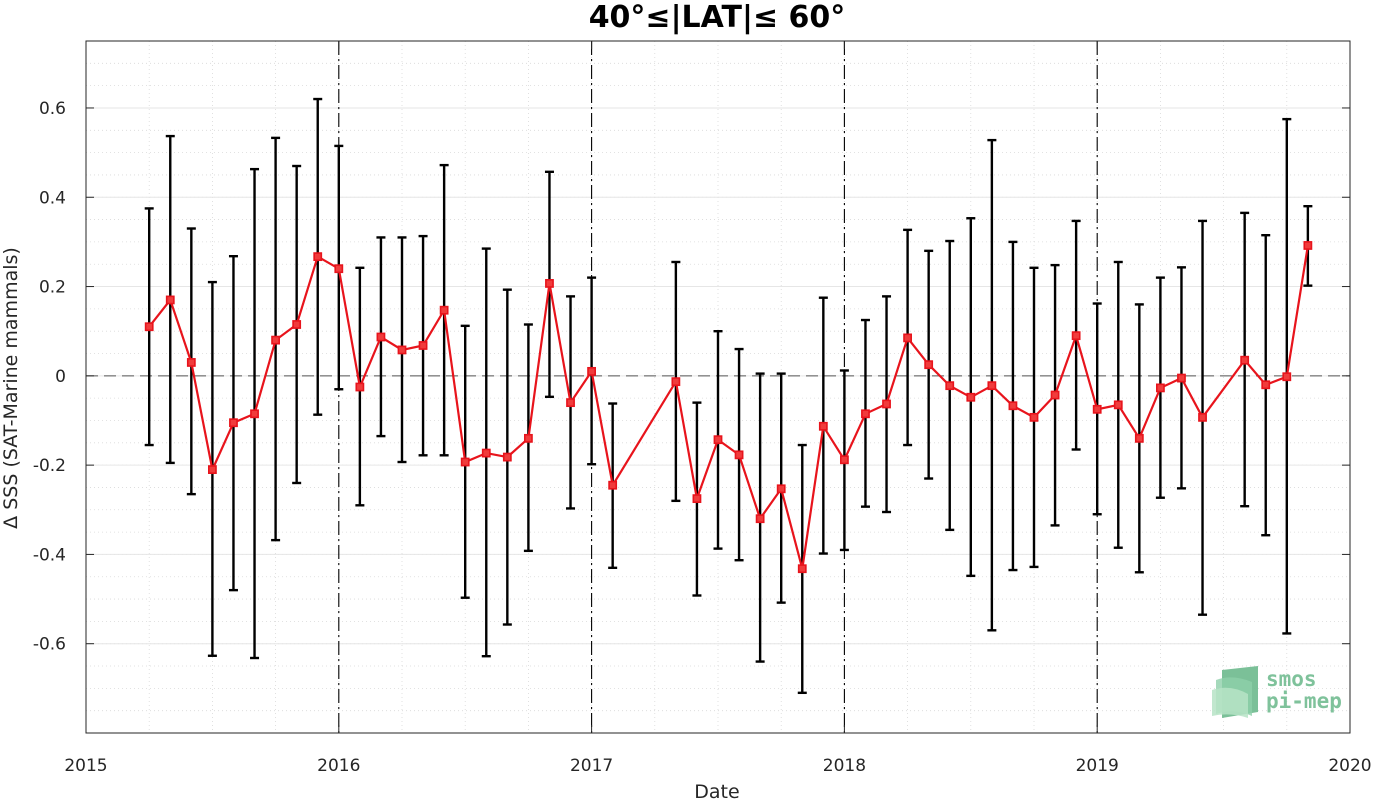 This screenshot has width=1375, height=801. Describe the element at coordinates (1291, 679) in the screenshot. I see `logo-text-smos: smos` at that location.